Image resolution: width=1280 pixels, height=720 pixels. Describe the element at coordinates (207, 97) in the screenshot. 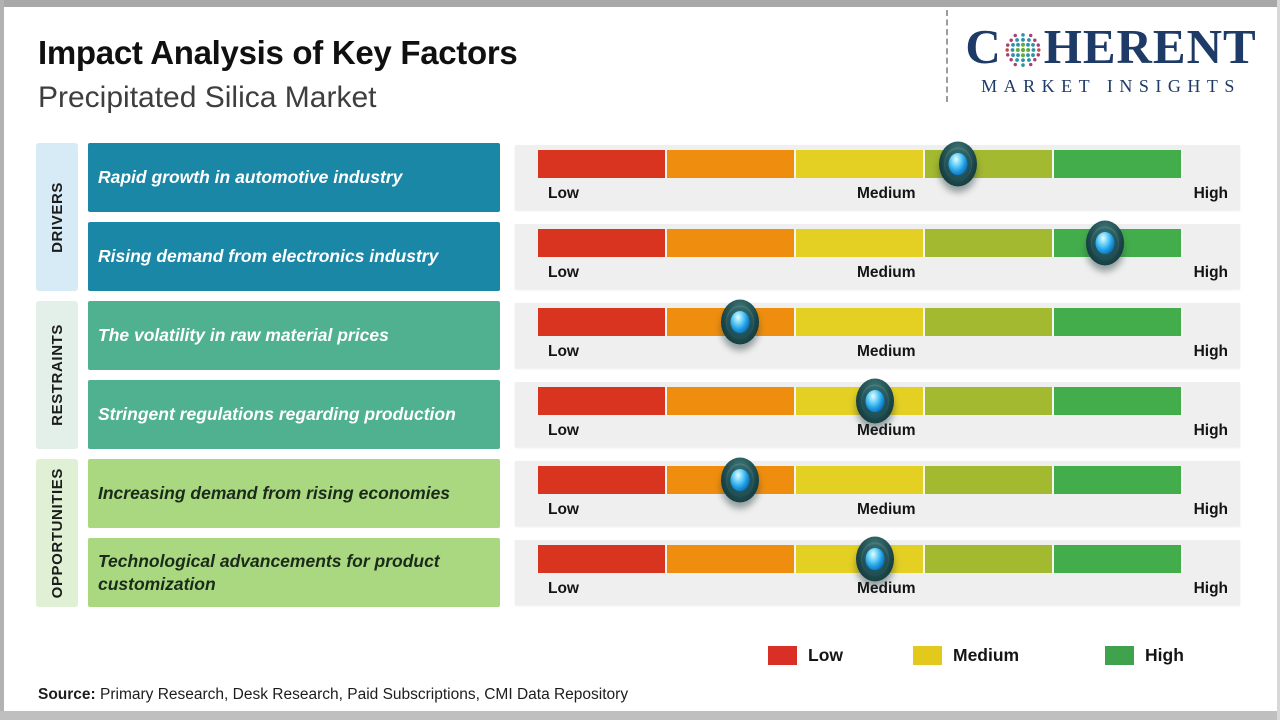

I see `page-subtitle: Precipitated Silica Market` at that location.